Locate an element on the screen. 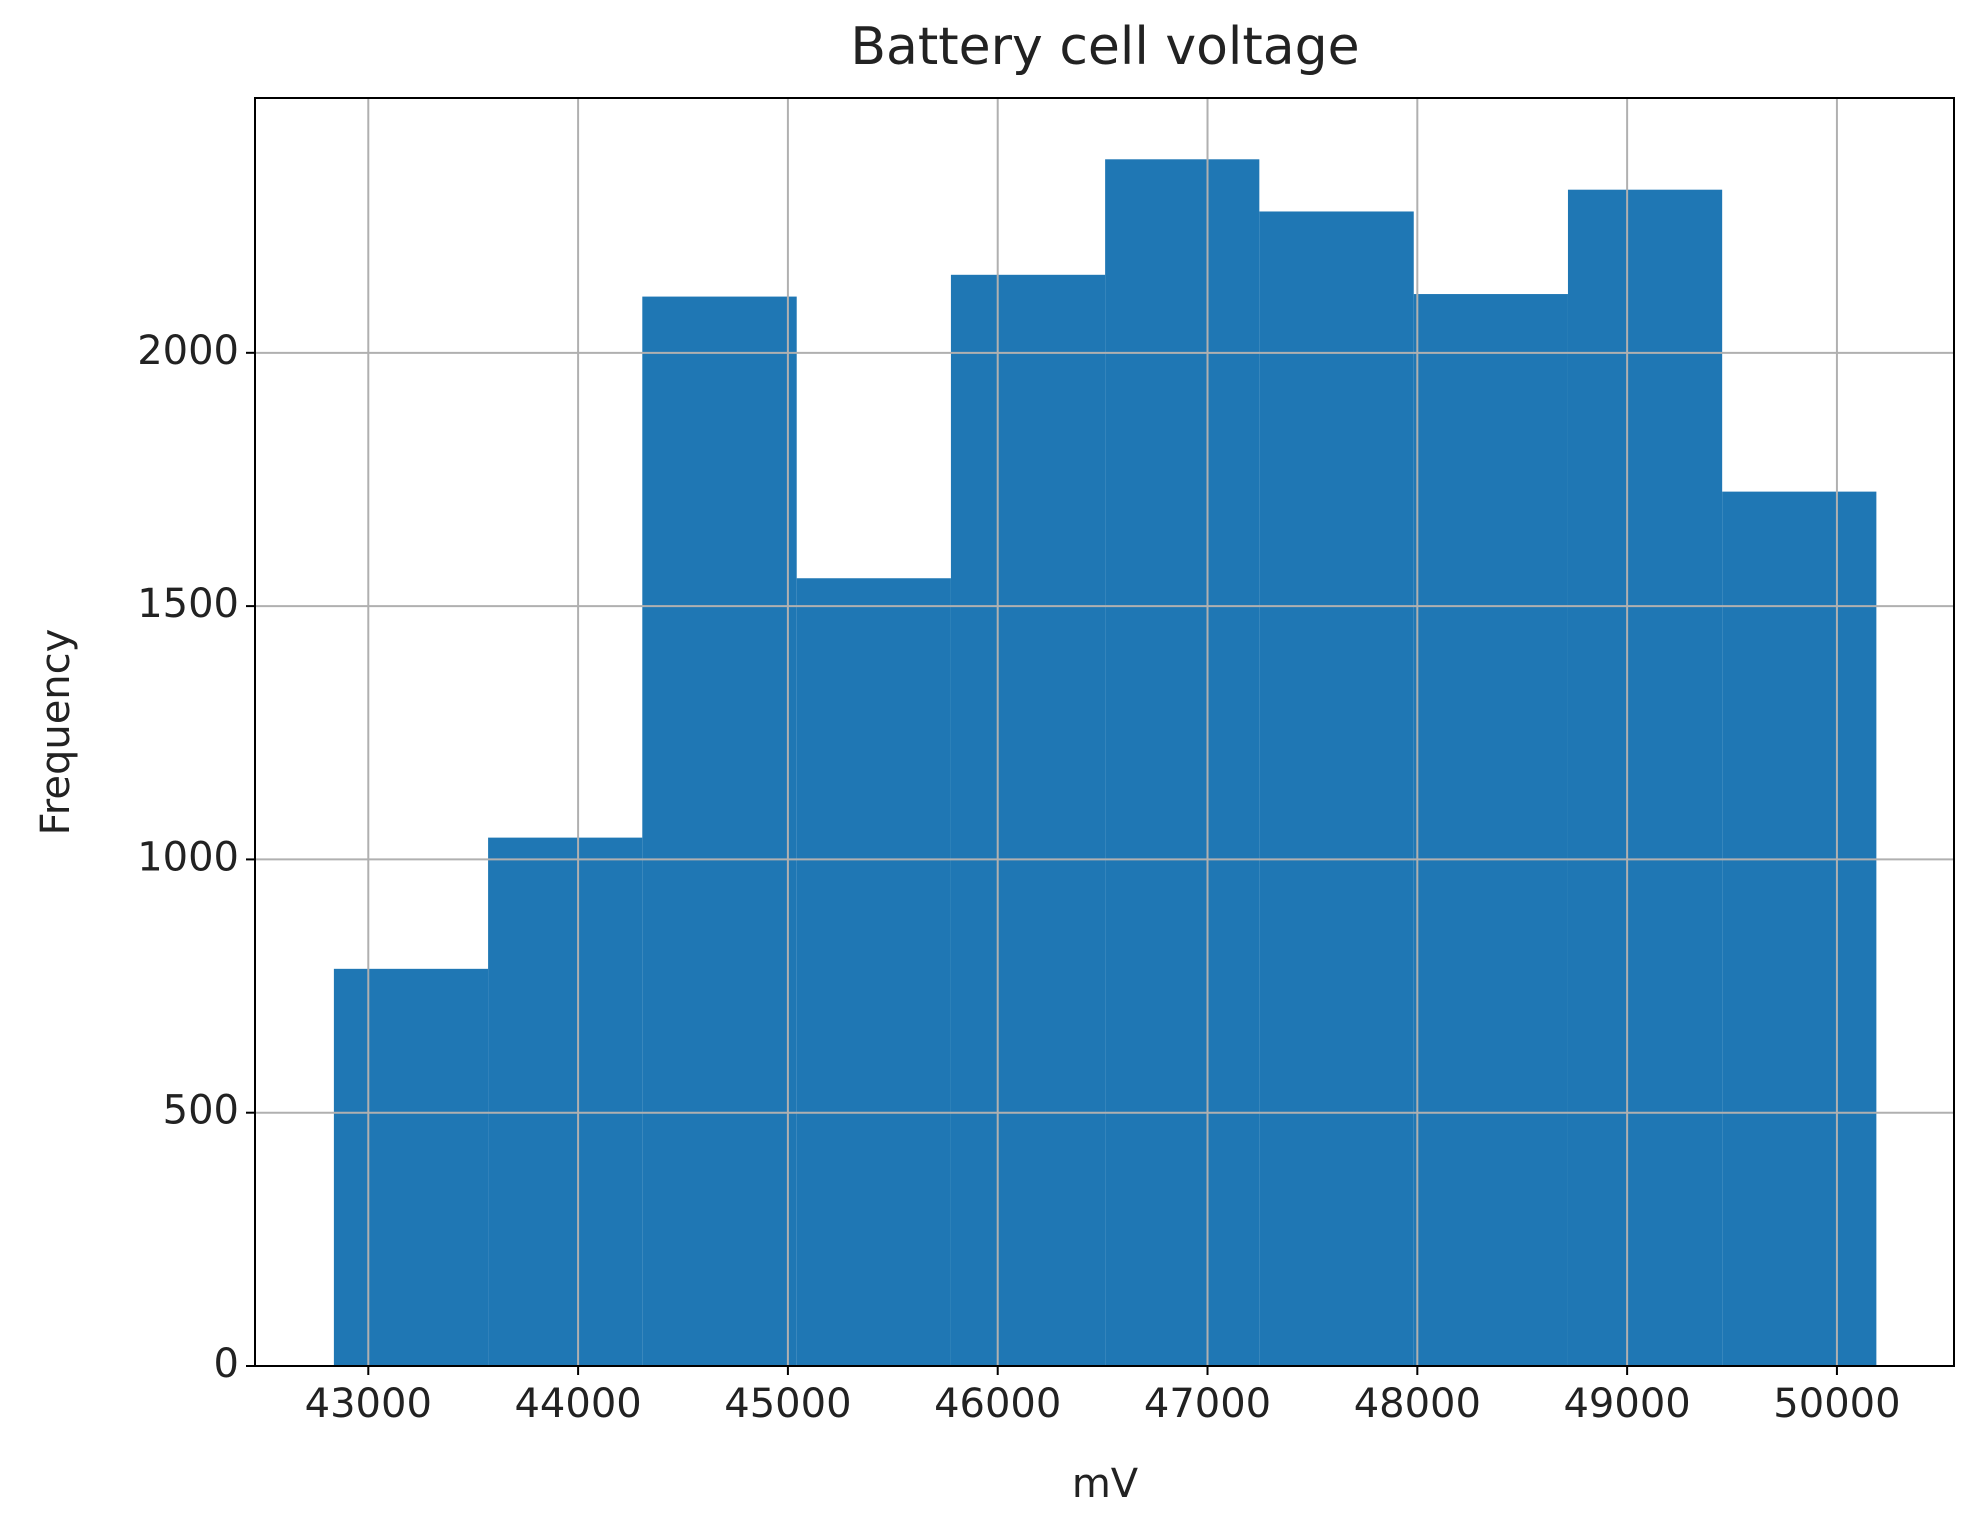 The height and width of the screenshot is (1532, 1986). x-tick-label: 50000 is located at coordinates (1836, 1404).